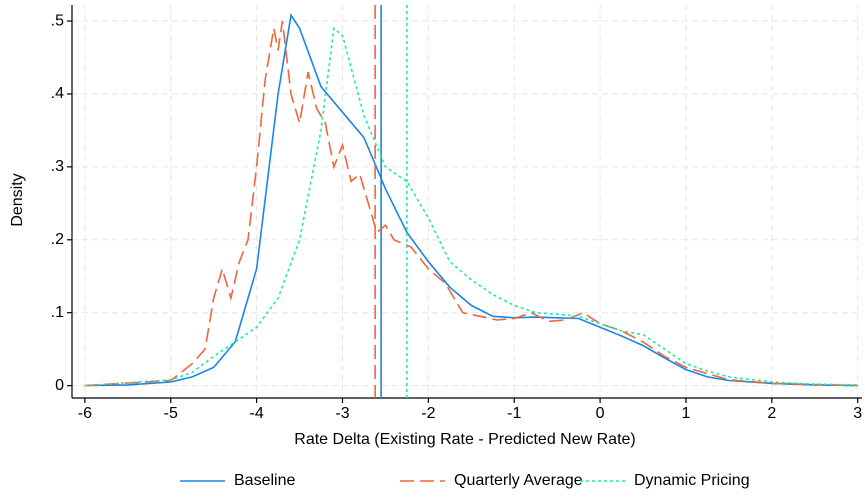 This screenshot has width=865, height=498. What do you see at coordinates (17, 199) in the screenshot?
I see `y-axis-title: Density` at bounding box center [17, 199].